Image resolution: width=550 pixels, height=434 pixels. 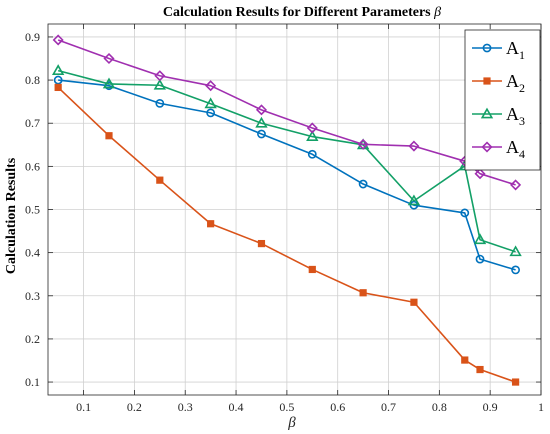 What do you see at coordinates (541, 407) in the screenshot?
I see `x-tick-label: 1` at bounding box center [541, 407].